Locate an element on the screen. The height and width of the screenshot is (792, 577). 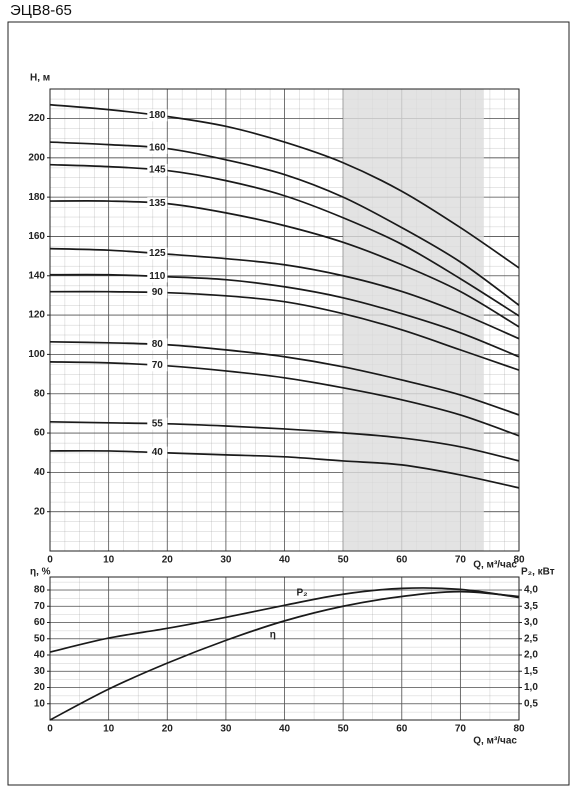
y-axis-label: H, м is located at coordinates (40, 78).